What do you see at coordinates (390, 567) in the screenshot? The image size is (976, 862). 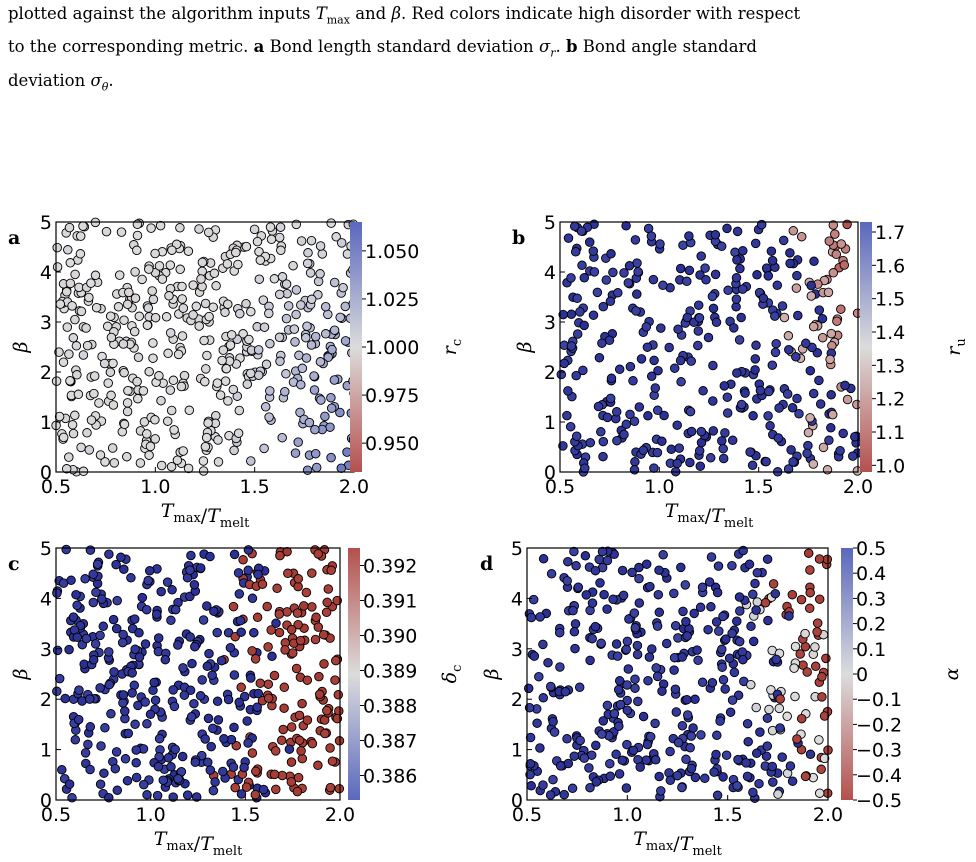 I see `colorbar-tick-label: 0.392` at bounding box center [390, 567].